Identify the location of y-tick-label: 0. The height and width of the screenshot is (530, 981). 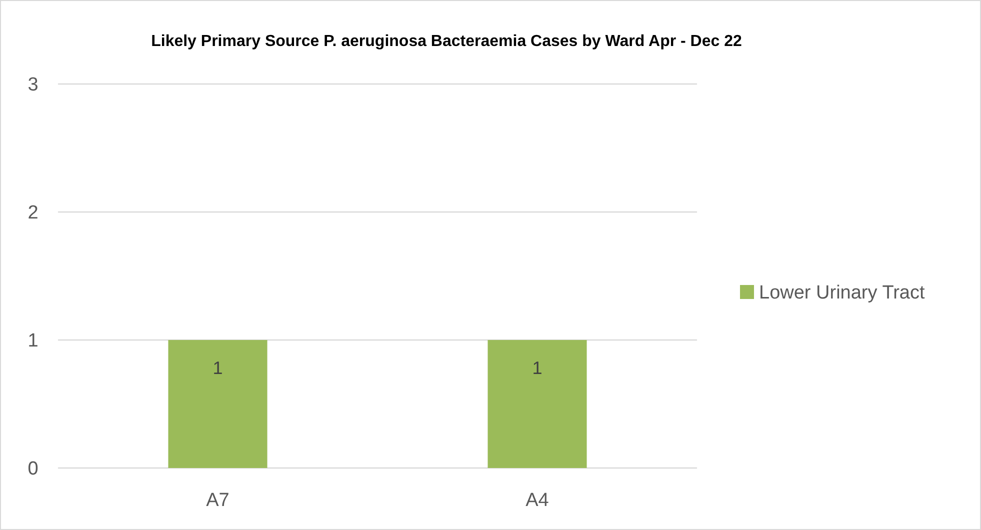
(33, 469).